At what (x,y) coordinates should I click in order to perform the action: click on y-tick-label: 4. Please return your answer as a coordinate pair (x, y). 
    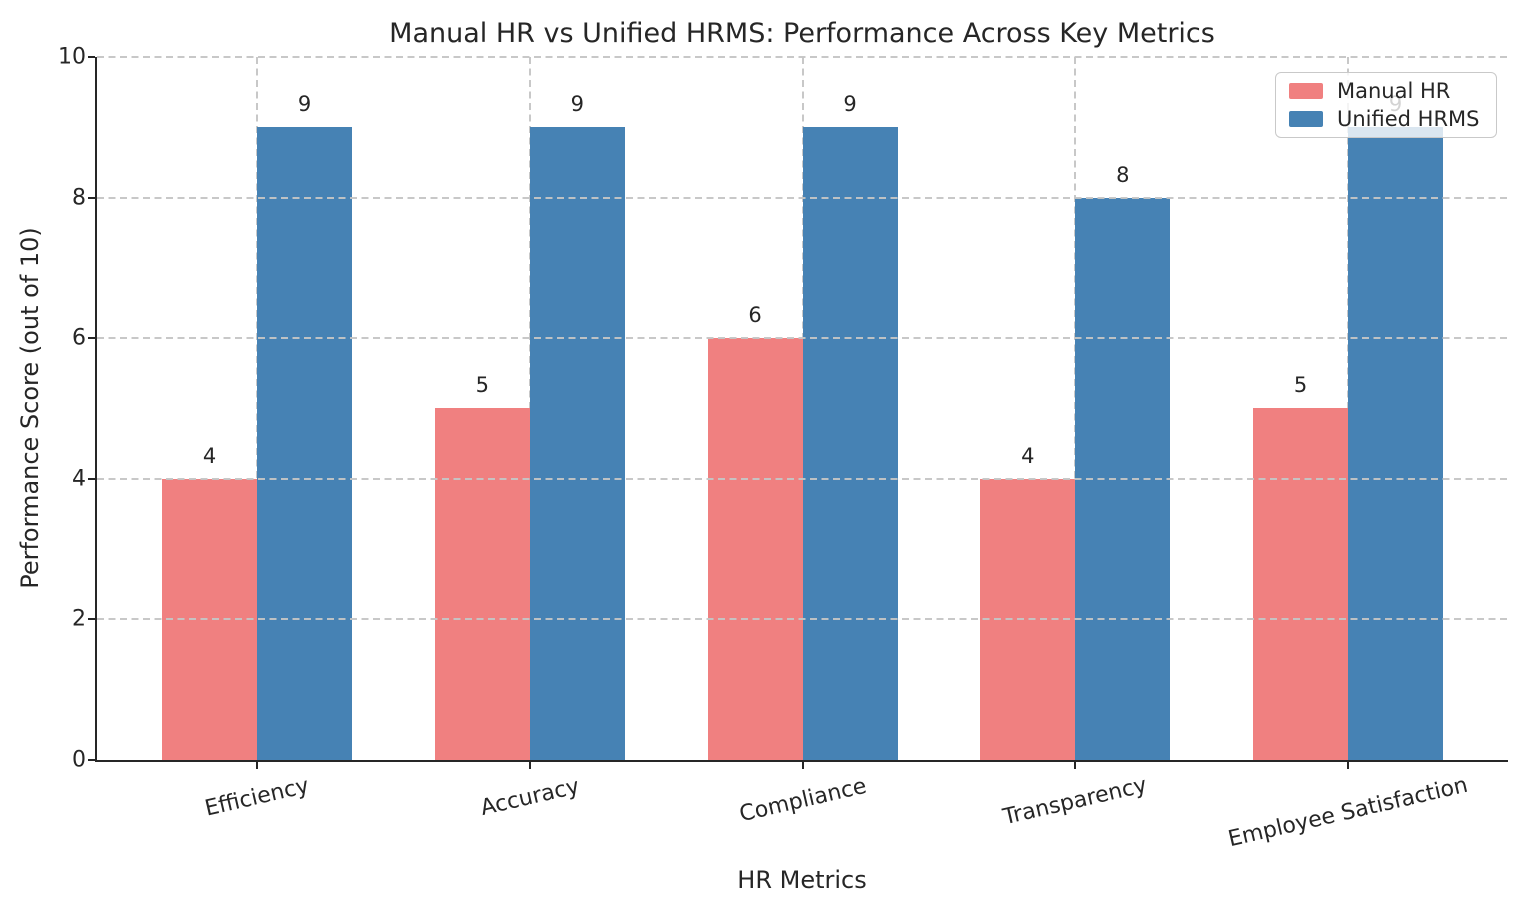
    Looking at the image, I should click on (79, 479).